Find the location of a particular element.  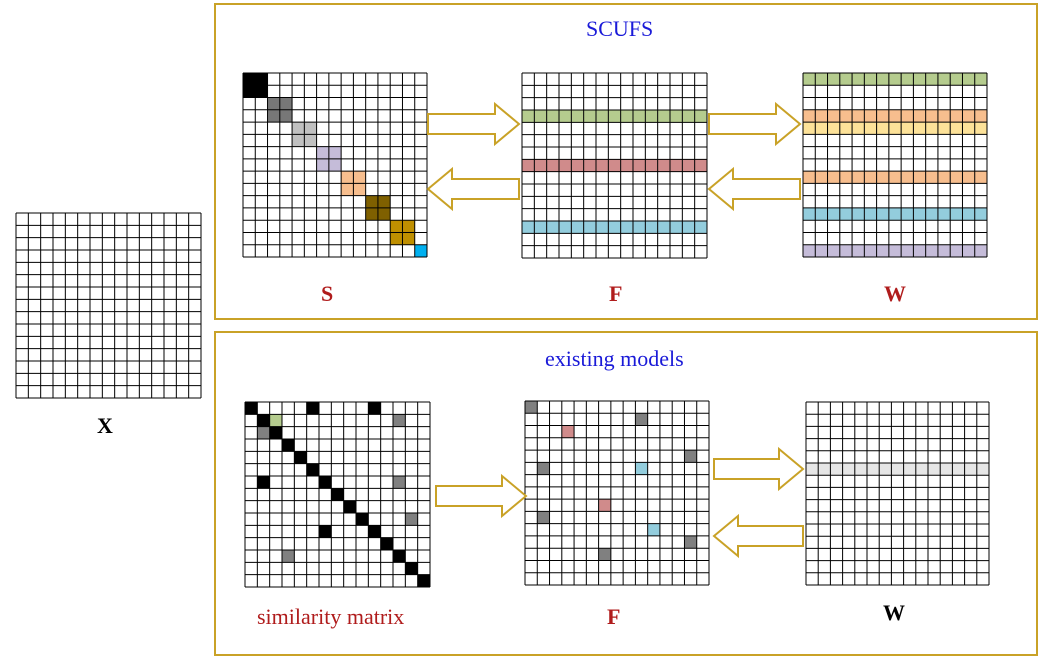

f-label-bottom: F is located at coordinates (614, 616).